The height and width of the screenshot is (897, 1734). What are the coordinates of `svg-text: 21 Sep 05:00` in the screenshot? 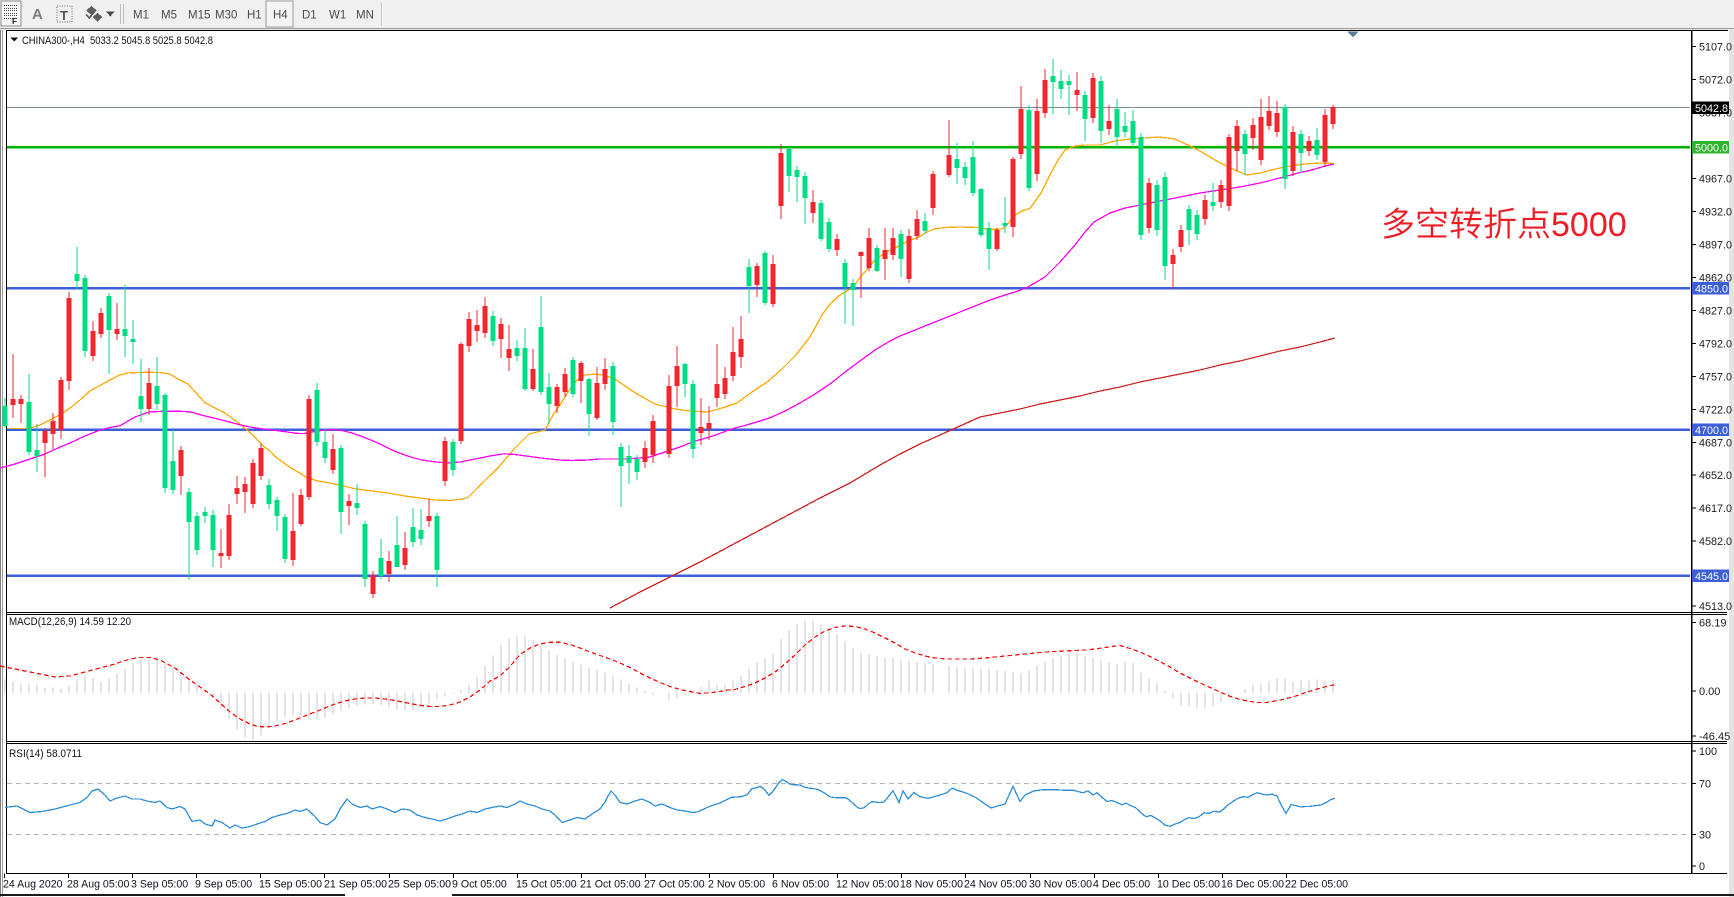 It's located at (355, 885).